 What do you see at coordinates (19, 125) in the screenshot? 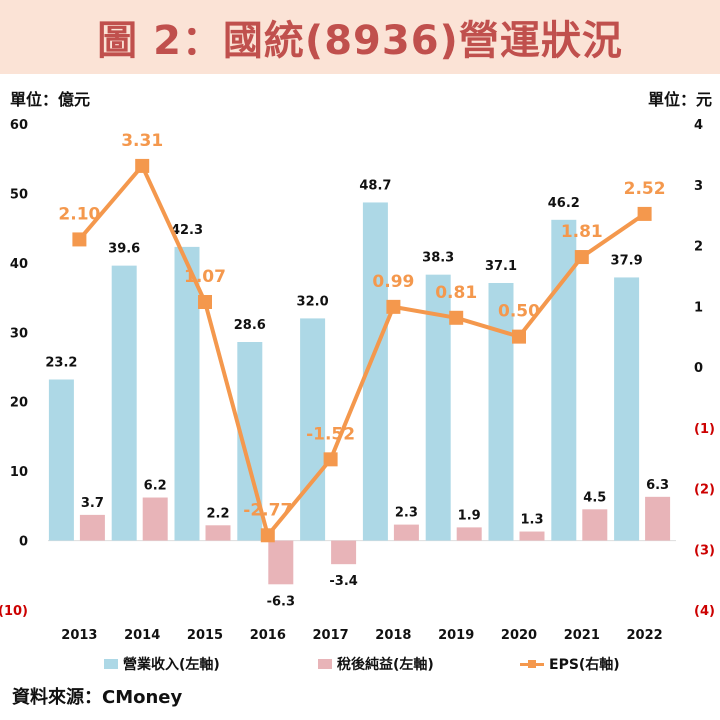
I see `left-tick-label: 60` at bounding box center [19, 125].